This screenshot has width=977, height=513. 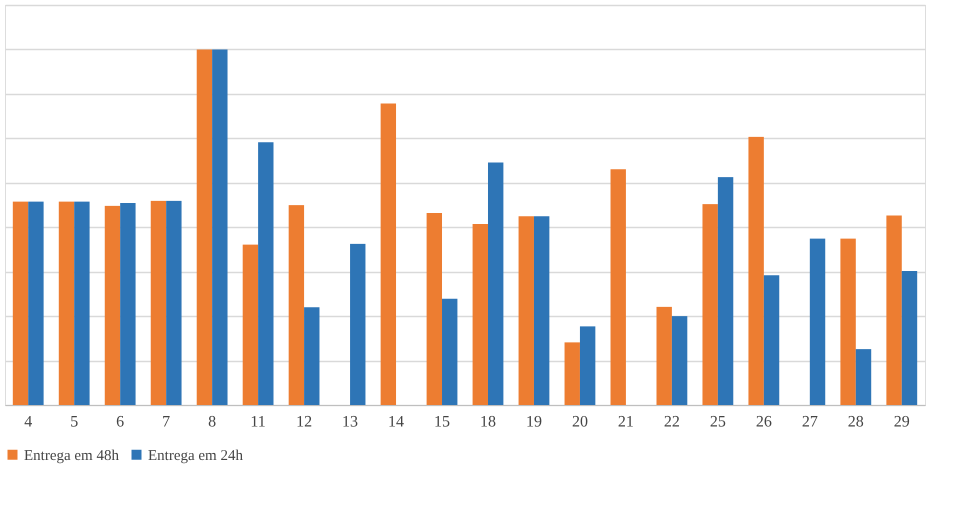 What do you see at coordinates (442, 422) in the screenshot?
I see `x-tick-label: 15` at bounding box center [442, 422].